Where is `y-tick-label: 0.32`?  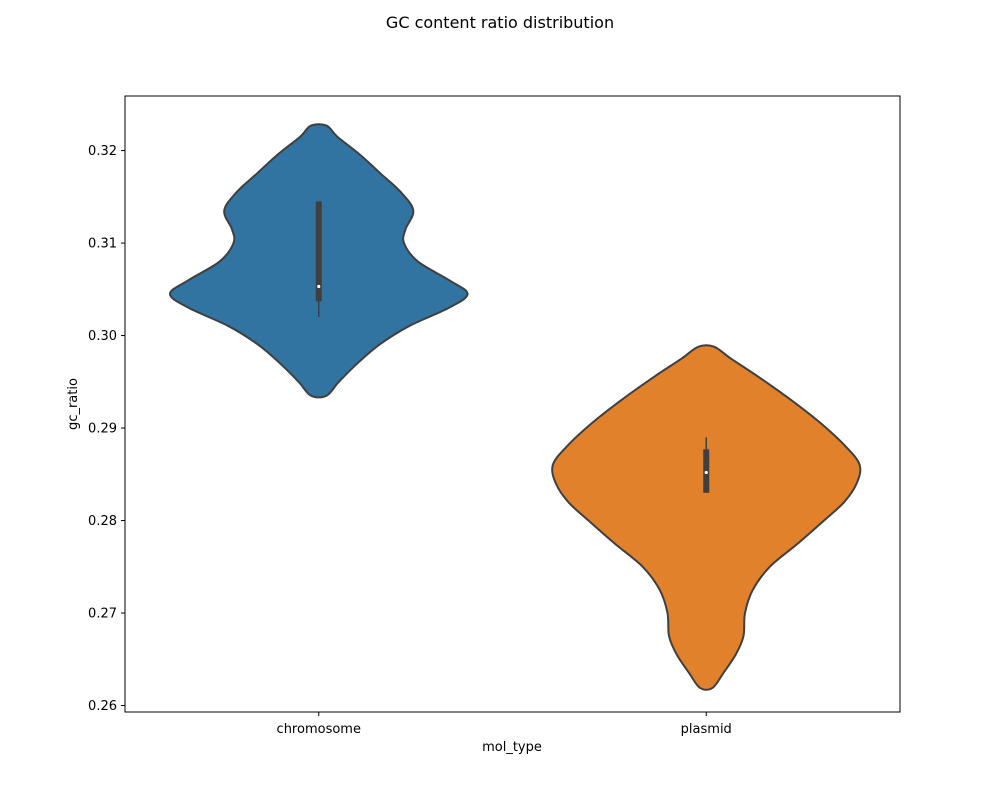 y-tick-label: 0.32 is located at coordinates (102, 151).